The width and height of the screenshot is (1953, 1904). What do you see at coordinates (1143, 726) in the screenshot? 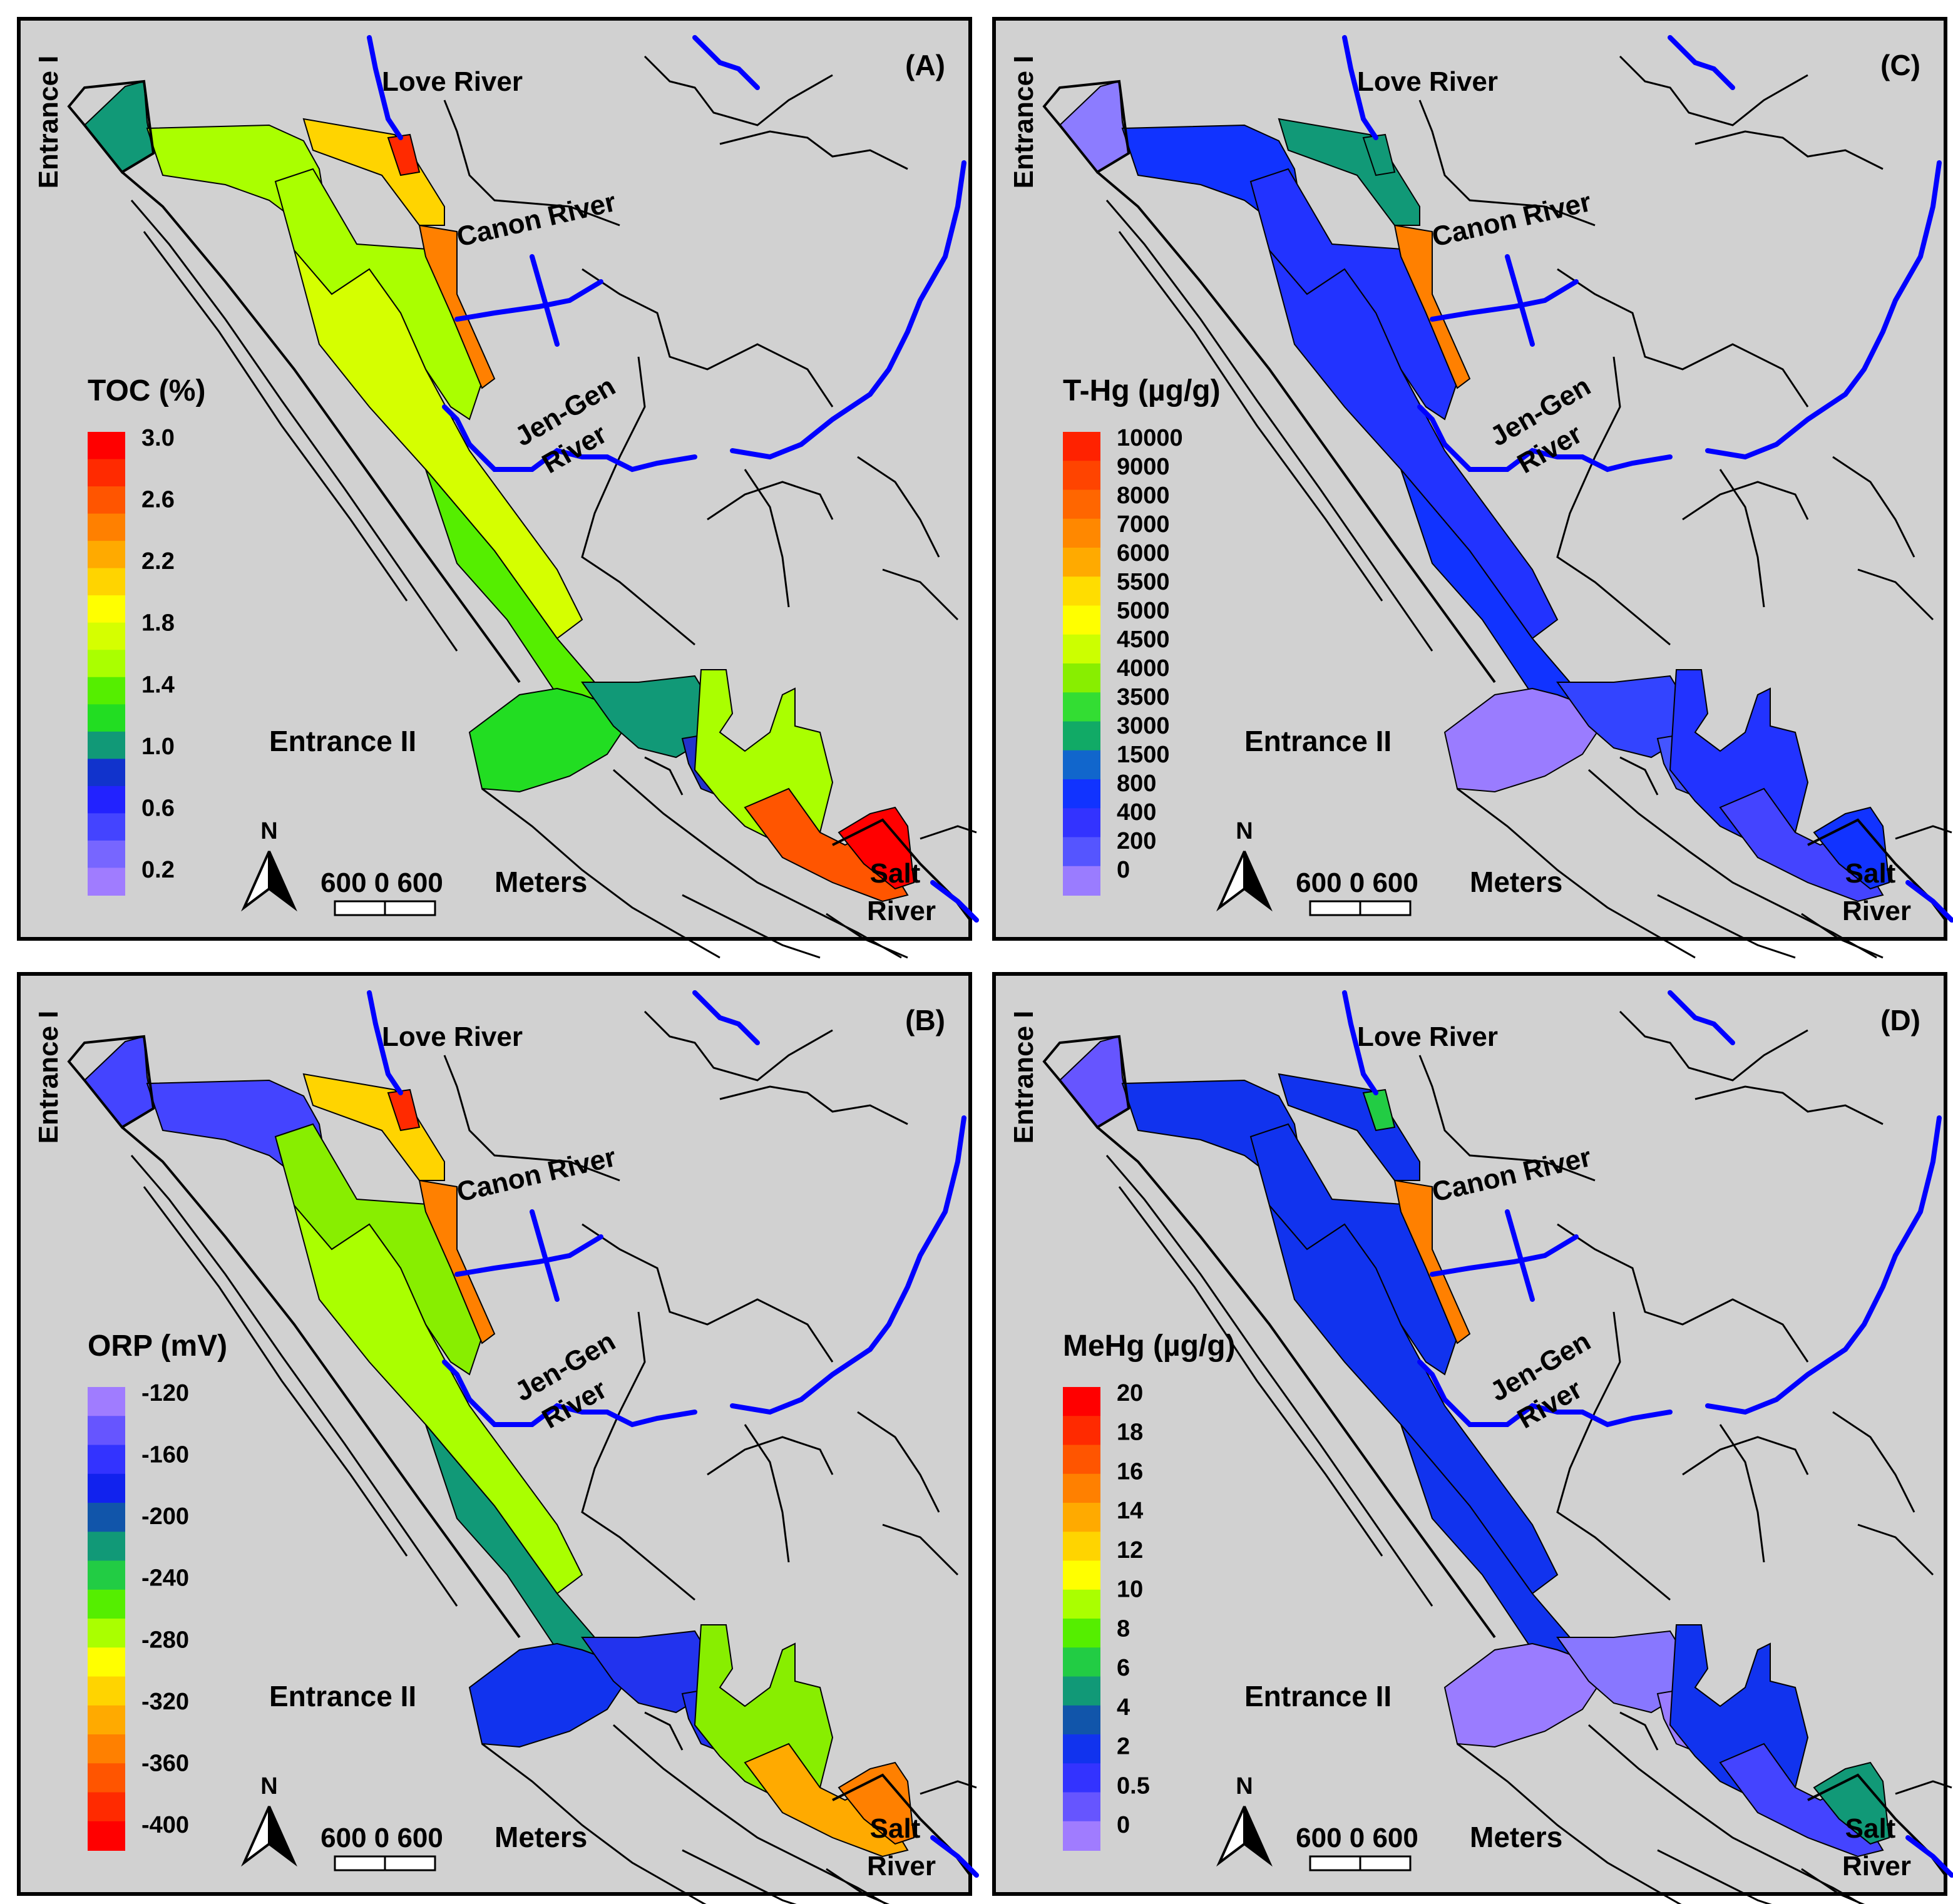
I see `legend-tick-label: 3000` at bounding box center [1143, 726].